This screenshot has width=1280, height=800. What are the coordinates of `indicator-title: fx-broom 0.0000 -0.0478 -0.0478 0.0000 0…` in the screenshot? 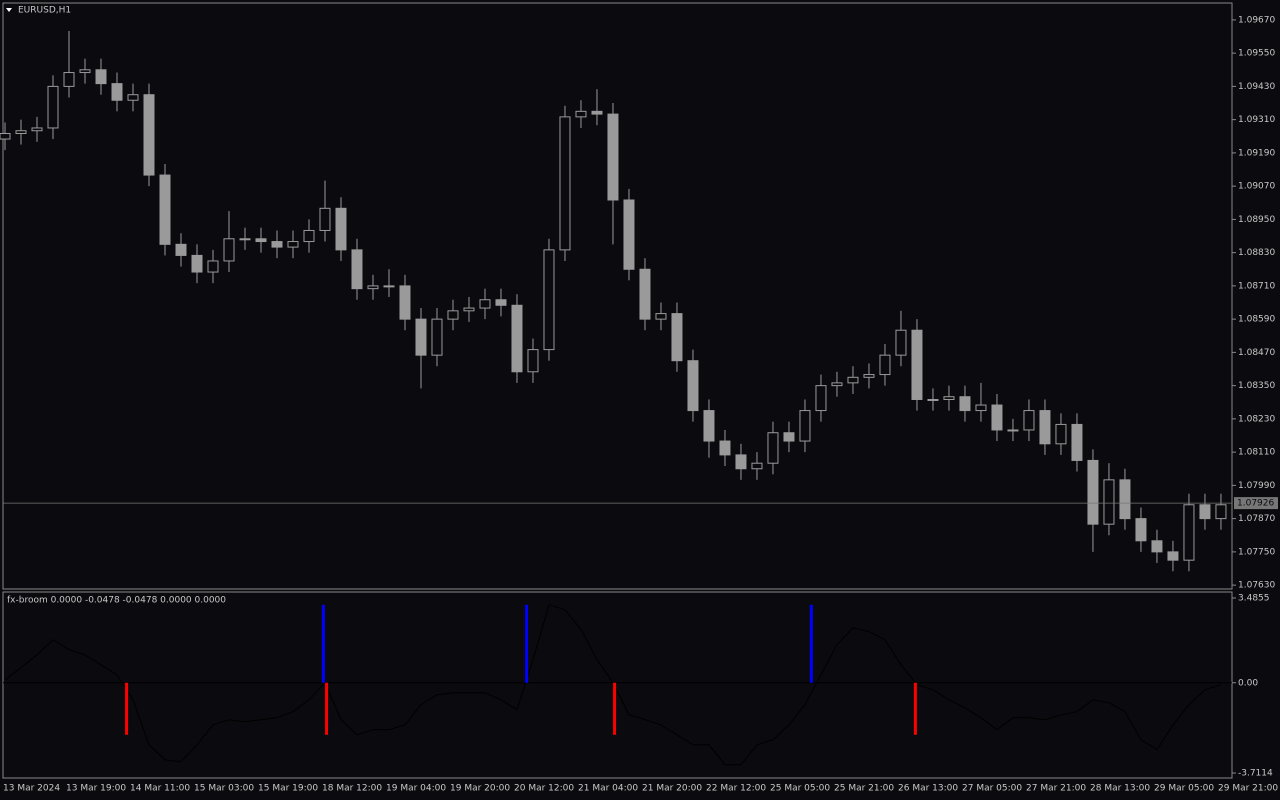 It's located at (116, 601).